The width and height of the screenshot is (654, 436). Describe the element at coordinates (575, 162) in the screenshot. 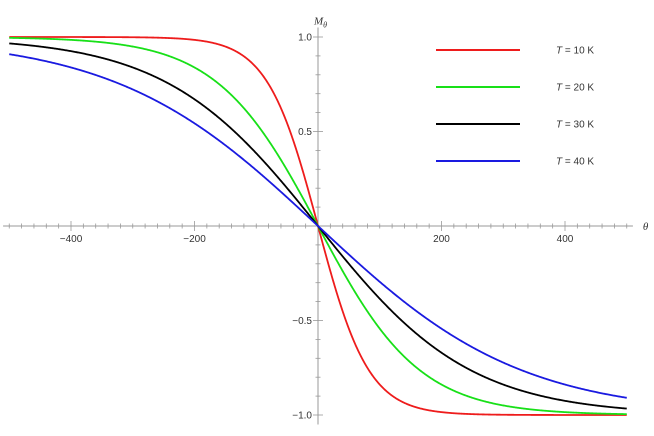

I see `legend-label-4: T = 40 K` at that location.